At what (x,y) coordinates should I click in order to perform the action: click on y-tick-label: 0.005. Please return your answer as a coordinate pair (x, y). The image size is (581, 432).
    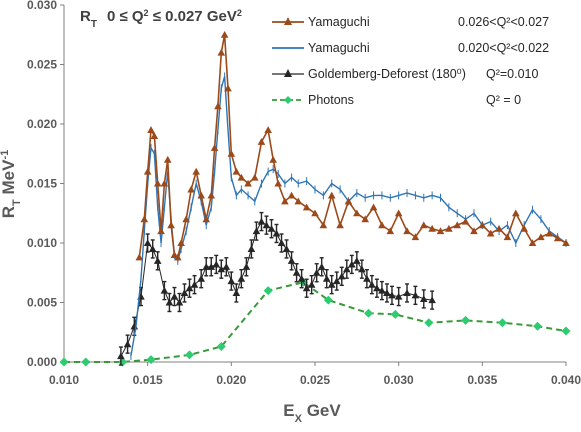
    Looking at the image, I should click on (42, 303).